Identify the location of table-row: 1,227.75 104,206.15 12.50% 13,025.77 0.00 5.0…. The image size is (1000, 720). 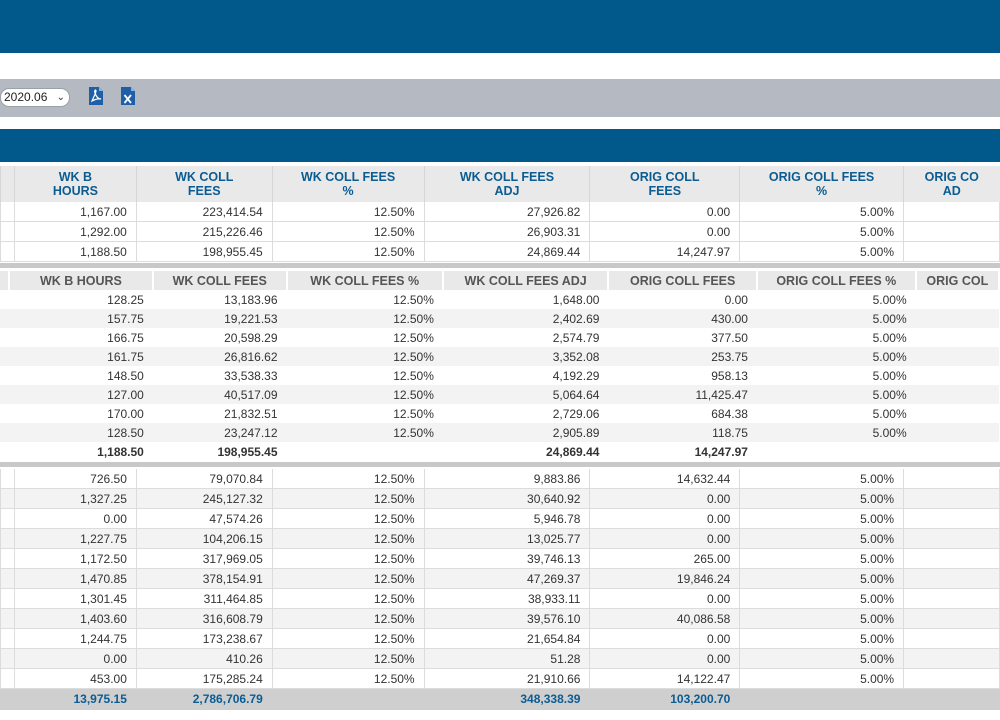
(500, 538).